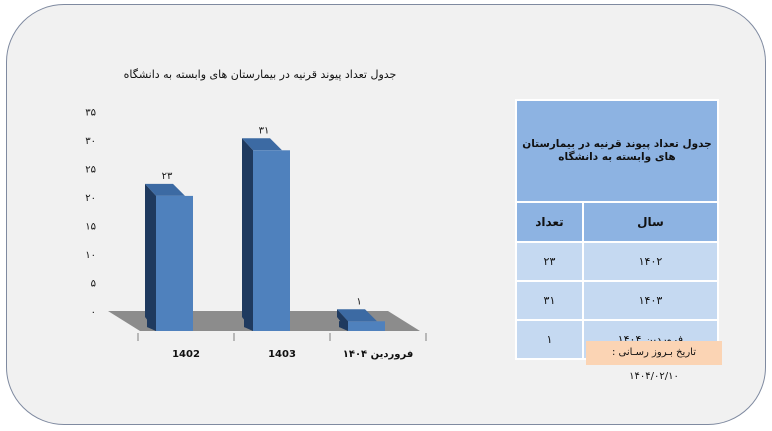  Describe the element at coordinates (650, 222) in the screenshot. I see `table-header-year: سال` at that location.